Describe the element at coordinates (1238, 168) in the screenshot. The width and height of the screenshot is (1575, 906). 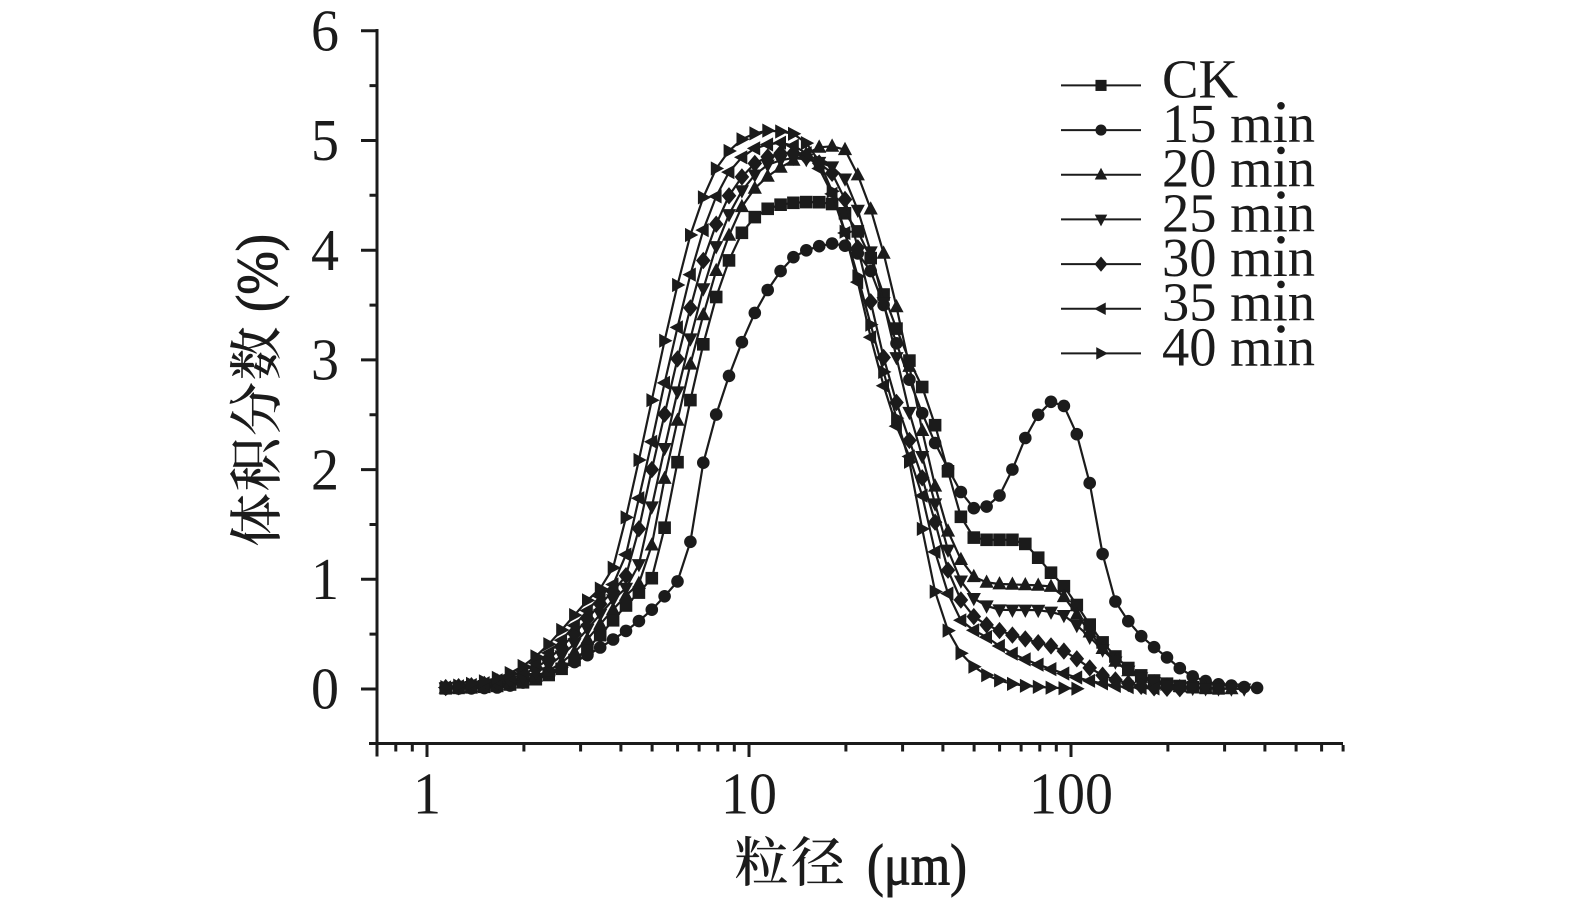
I see `svg-text: 20 mın` at that location.